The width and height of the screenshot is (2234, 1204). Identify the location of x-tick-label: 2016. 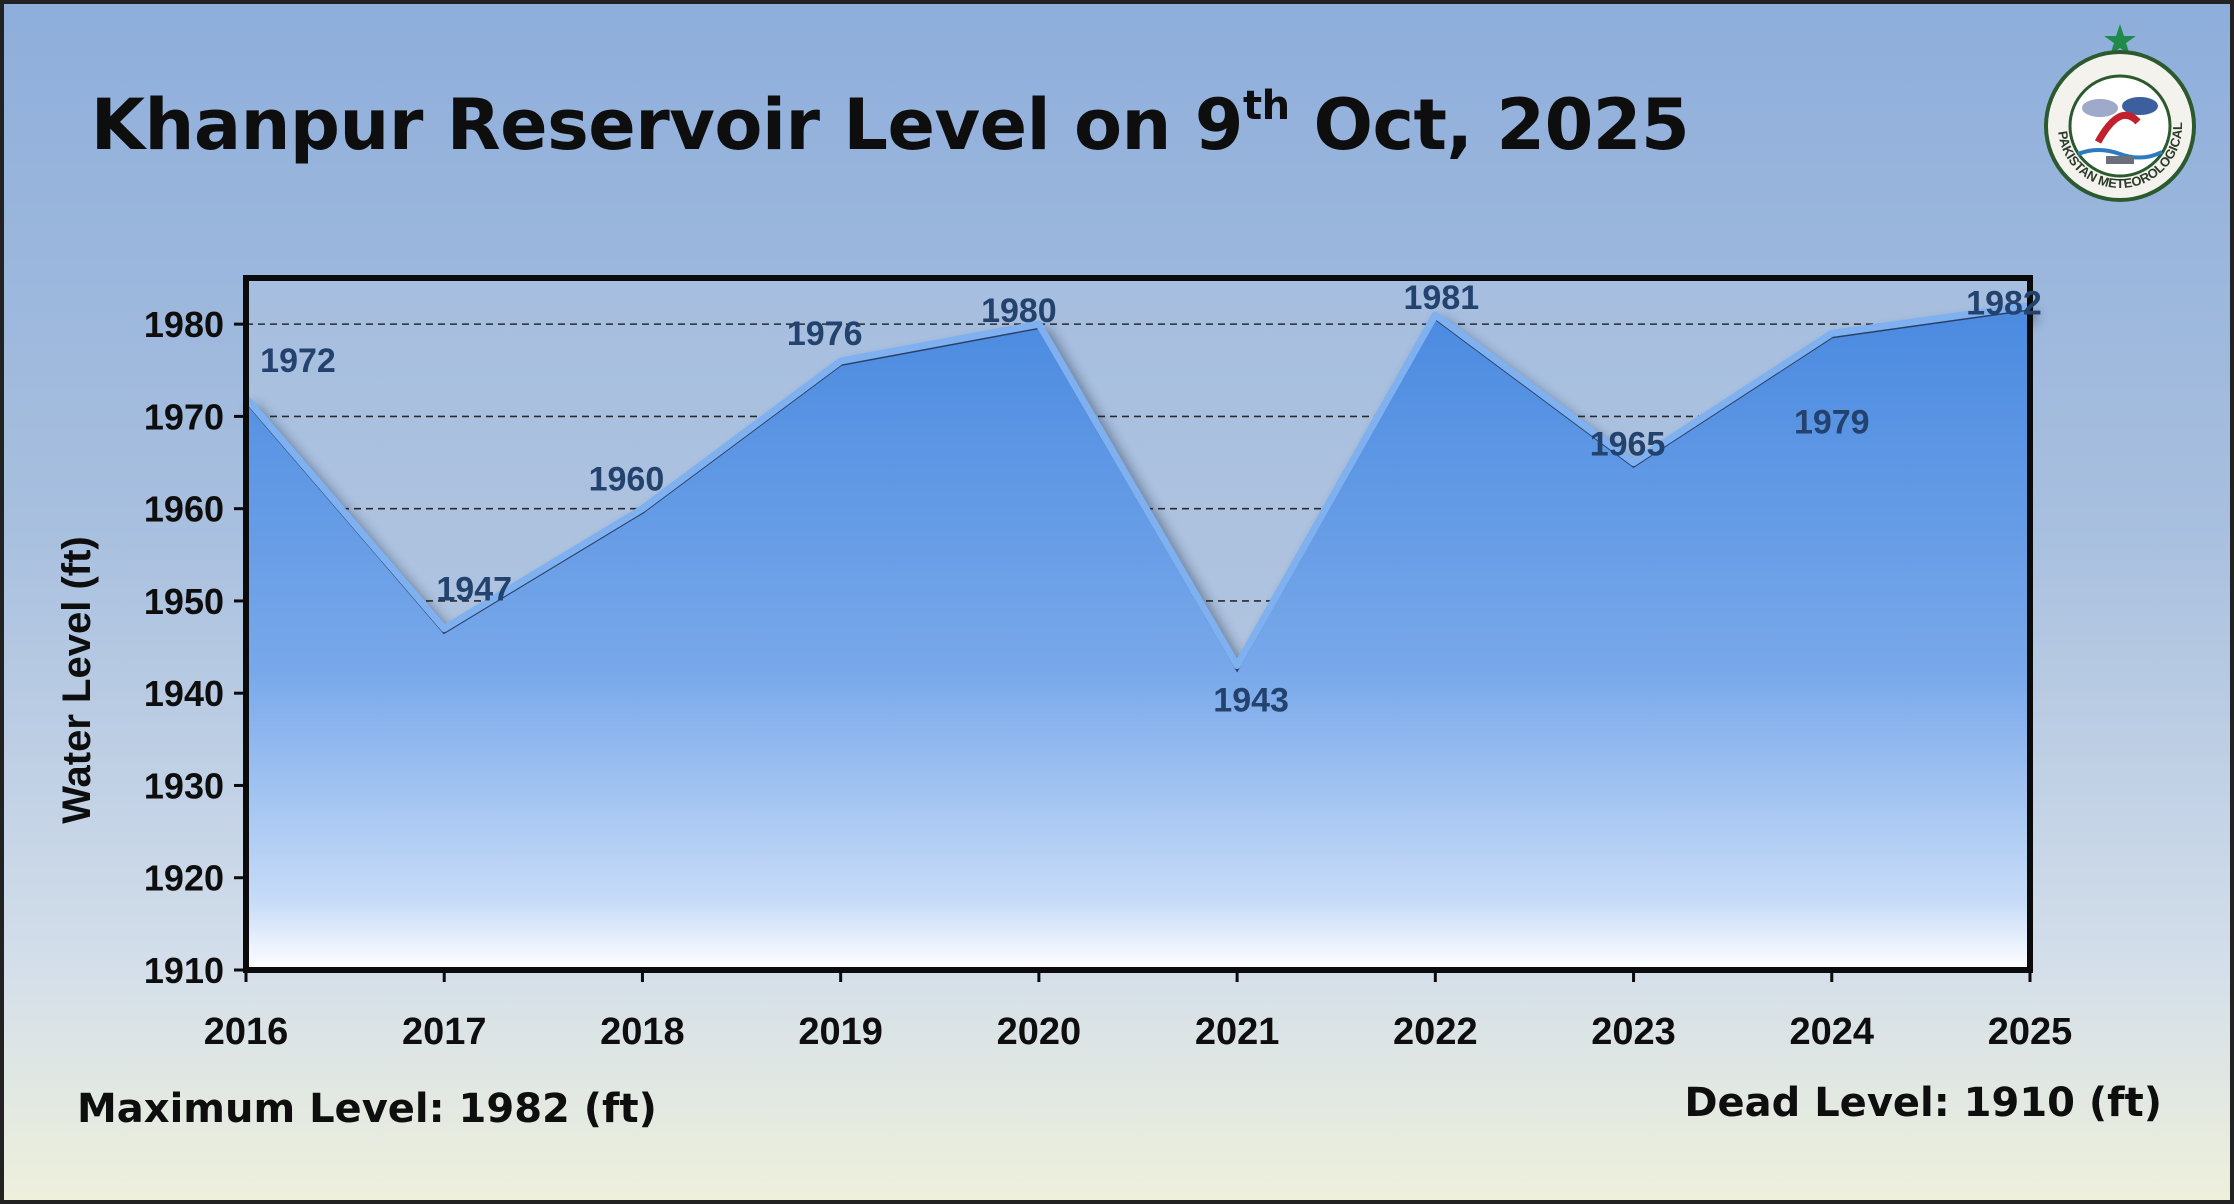
(246, 1032).